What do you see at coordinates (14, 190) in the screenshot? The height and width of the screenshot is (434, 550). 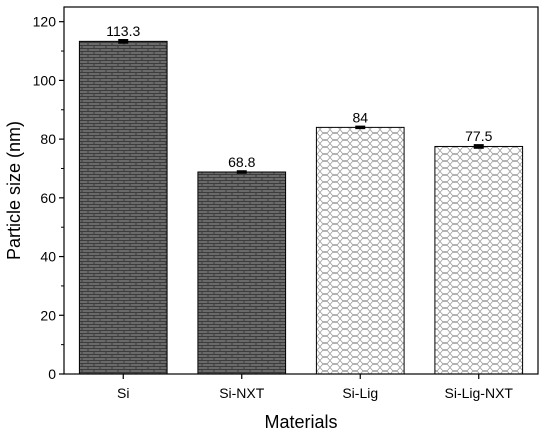 I see `y-axis-title: Particle size (nm)` at bounding box center [14, 190].